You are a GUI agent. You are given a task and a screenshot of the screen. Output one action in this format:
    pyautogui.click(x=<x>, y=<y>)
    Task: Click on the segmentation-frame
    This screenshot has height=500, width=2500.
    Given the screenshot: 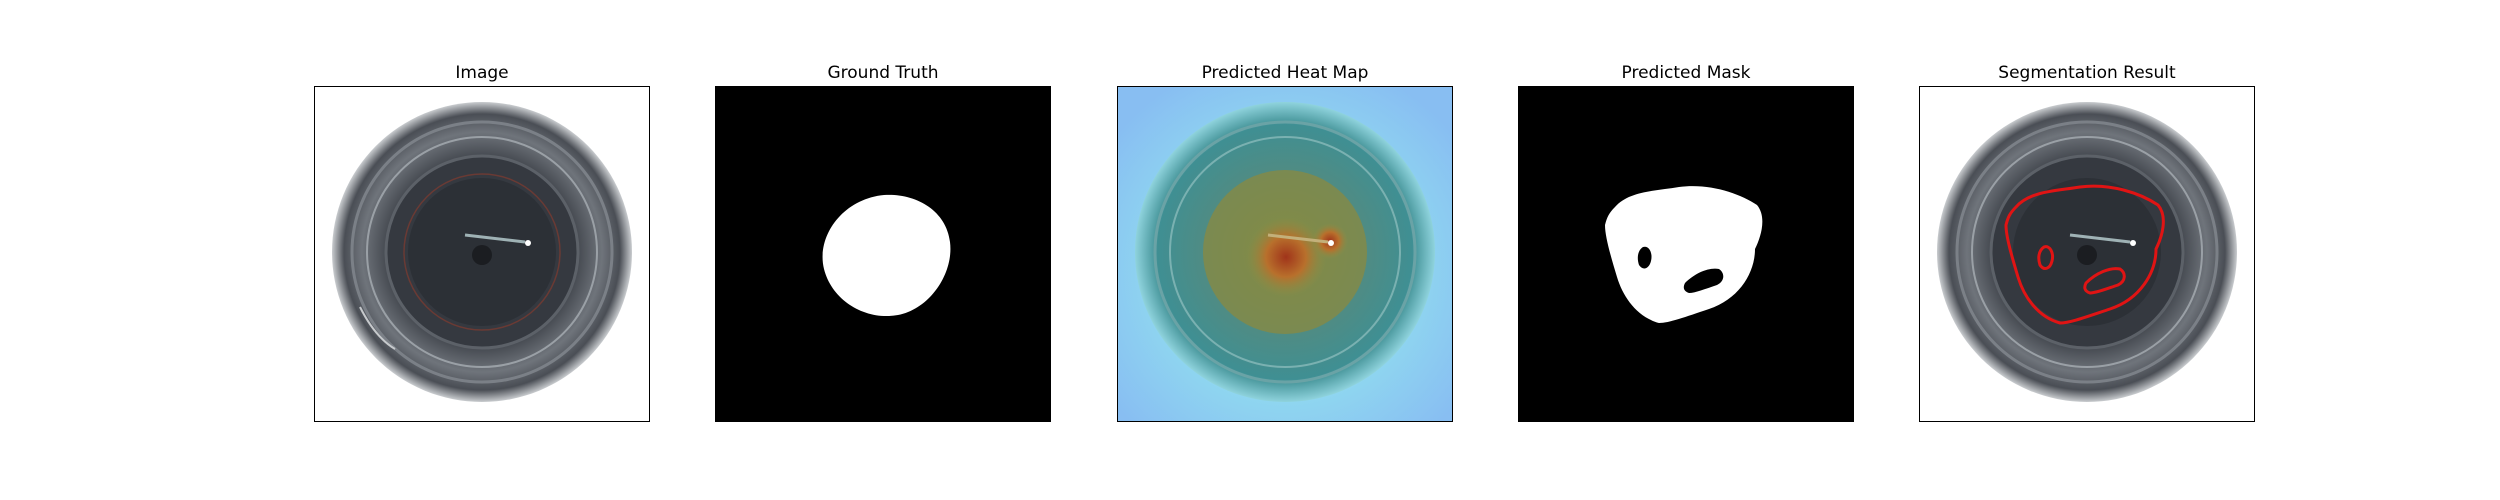 What is the action you would take?
    pyautogui.click(x=2087, y=254)
    